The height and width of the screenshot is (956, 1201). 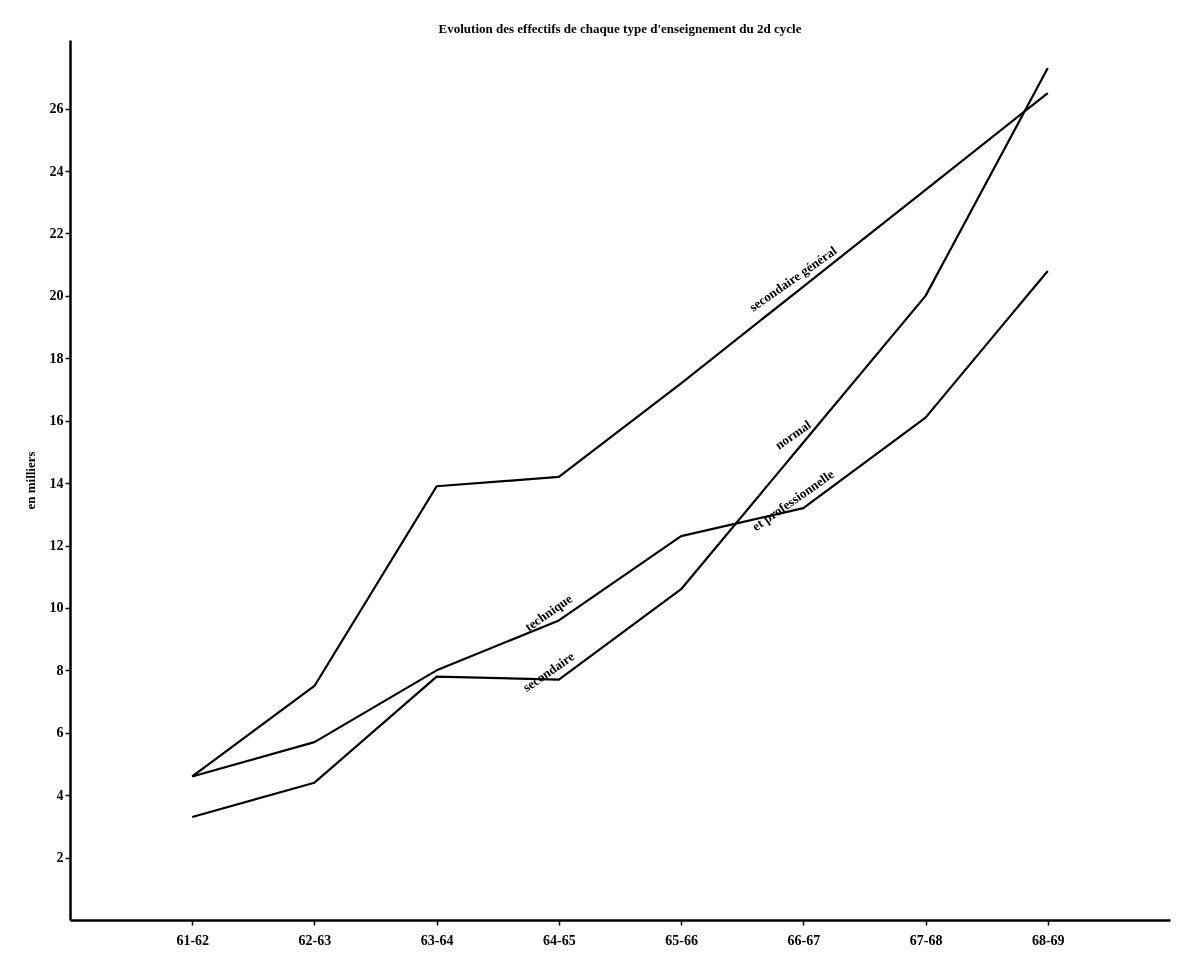 I want to click on y-axis-title: en milliers, so click(x=30, y=480).